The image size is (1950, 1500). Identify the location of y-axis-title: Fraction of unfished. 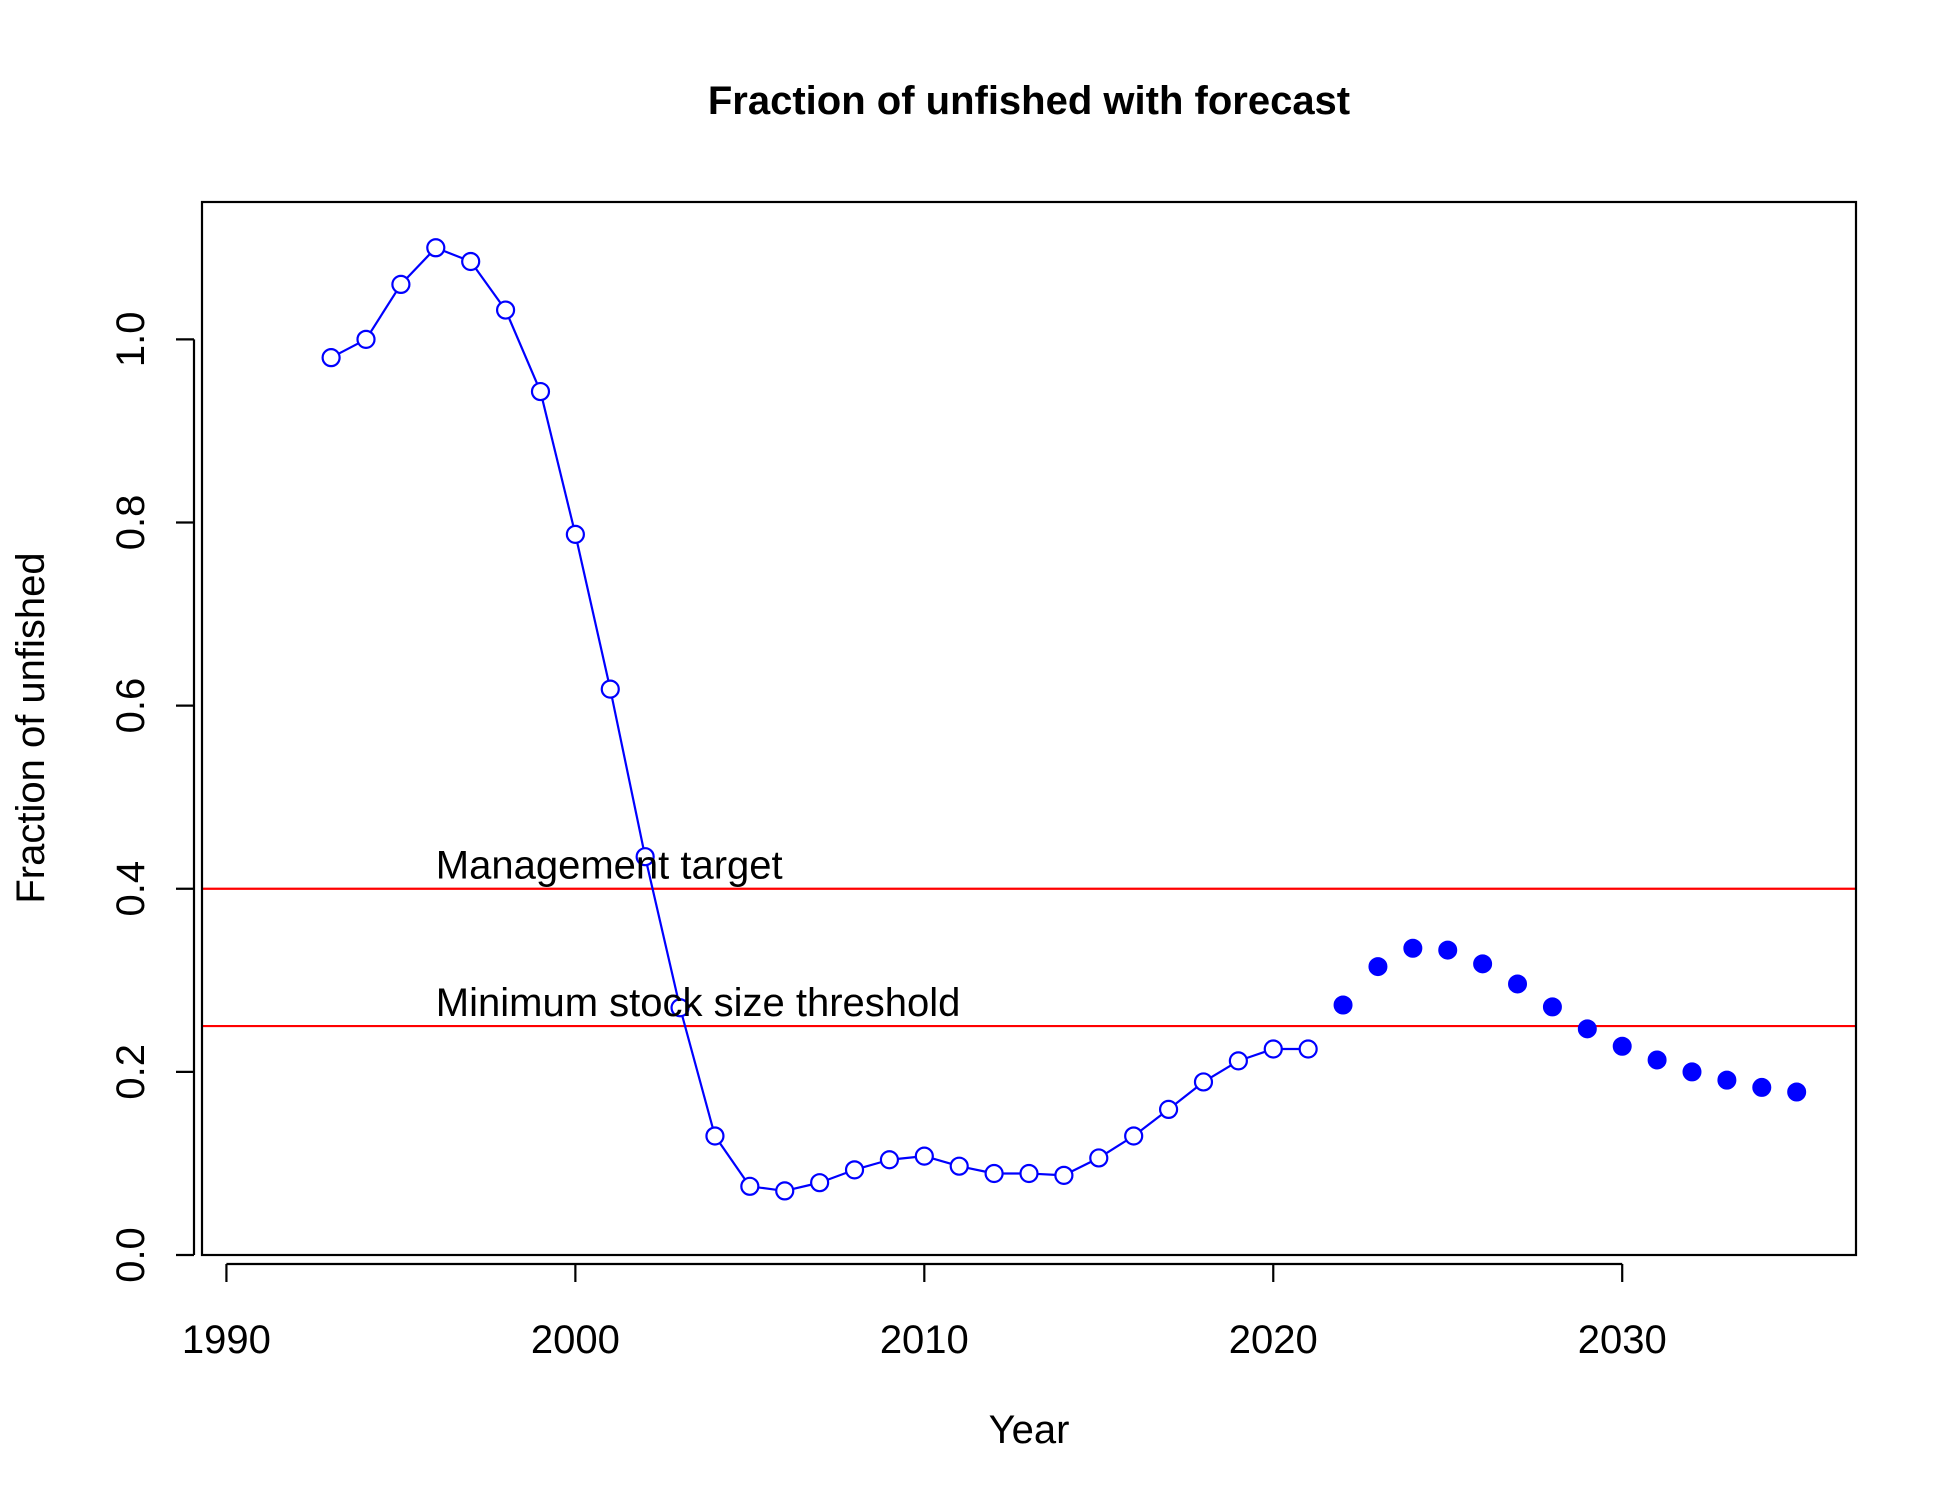
(31, 727).